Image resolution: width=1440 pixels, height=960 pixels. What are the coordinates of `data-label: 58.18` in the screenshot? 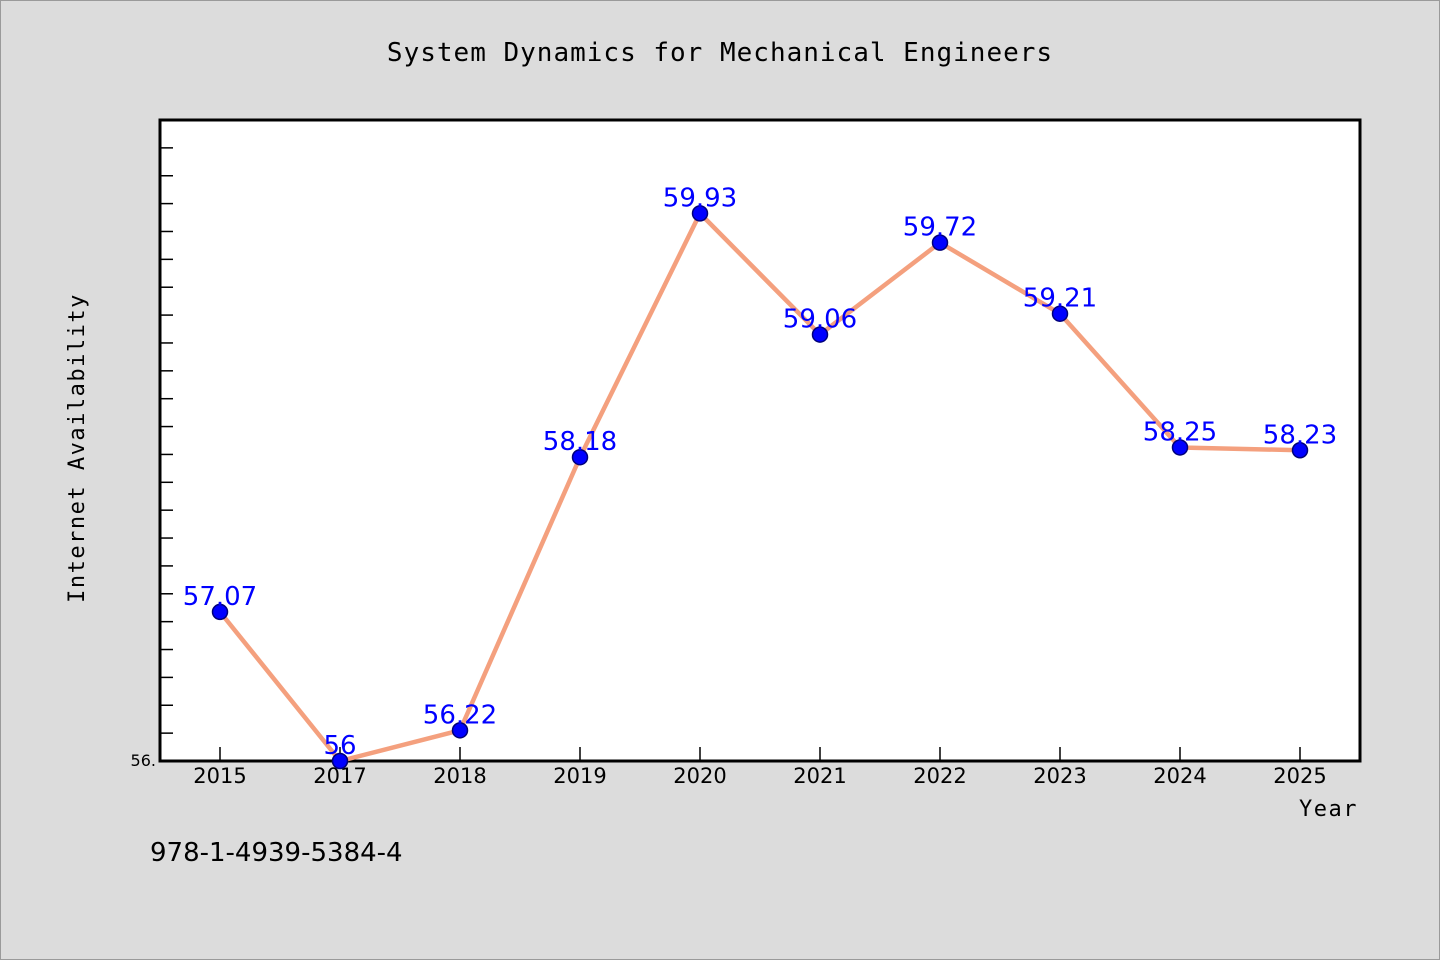 It's located at (580, 442).